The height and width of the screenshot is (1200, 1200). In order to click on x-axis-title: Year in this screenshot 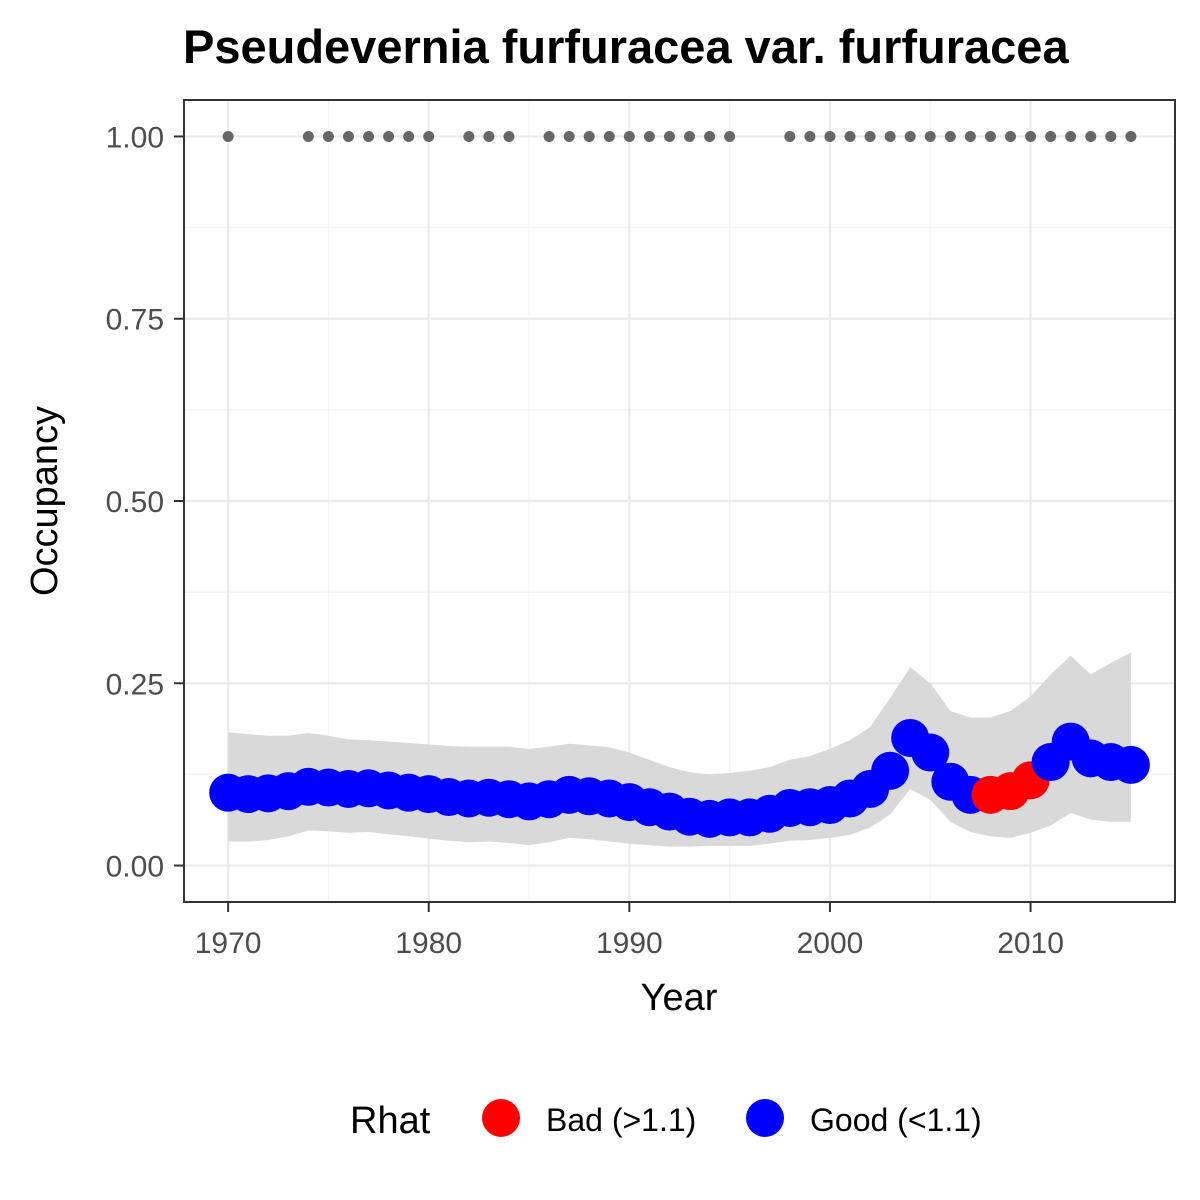, I will do `click(679, 998)`.